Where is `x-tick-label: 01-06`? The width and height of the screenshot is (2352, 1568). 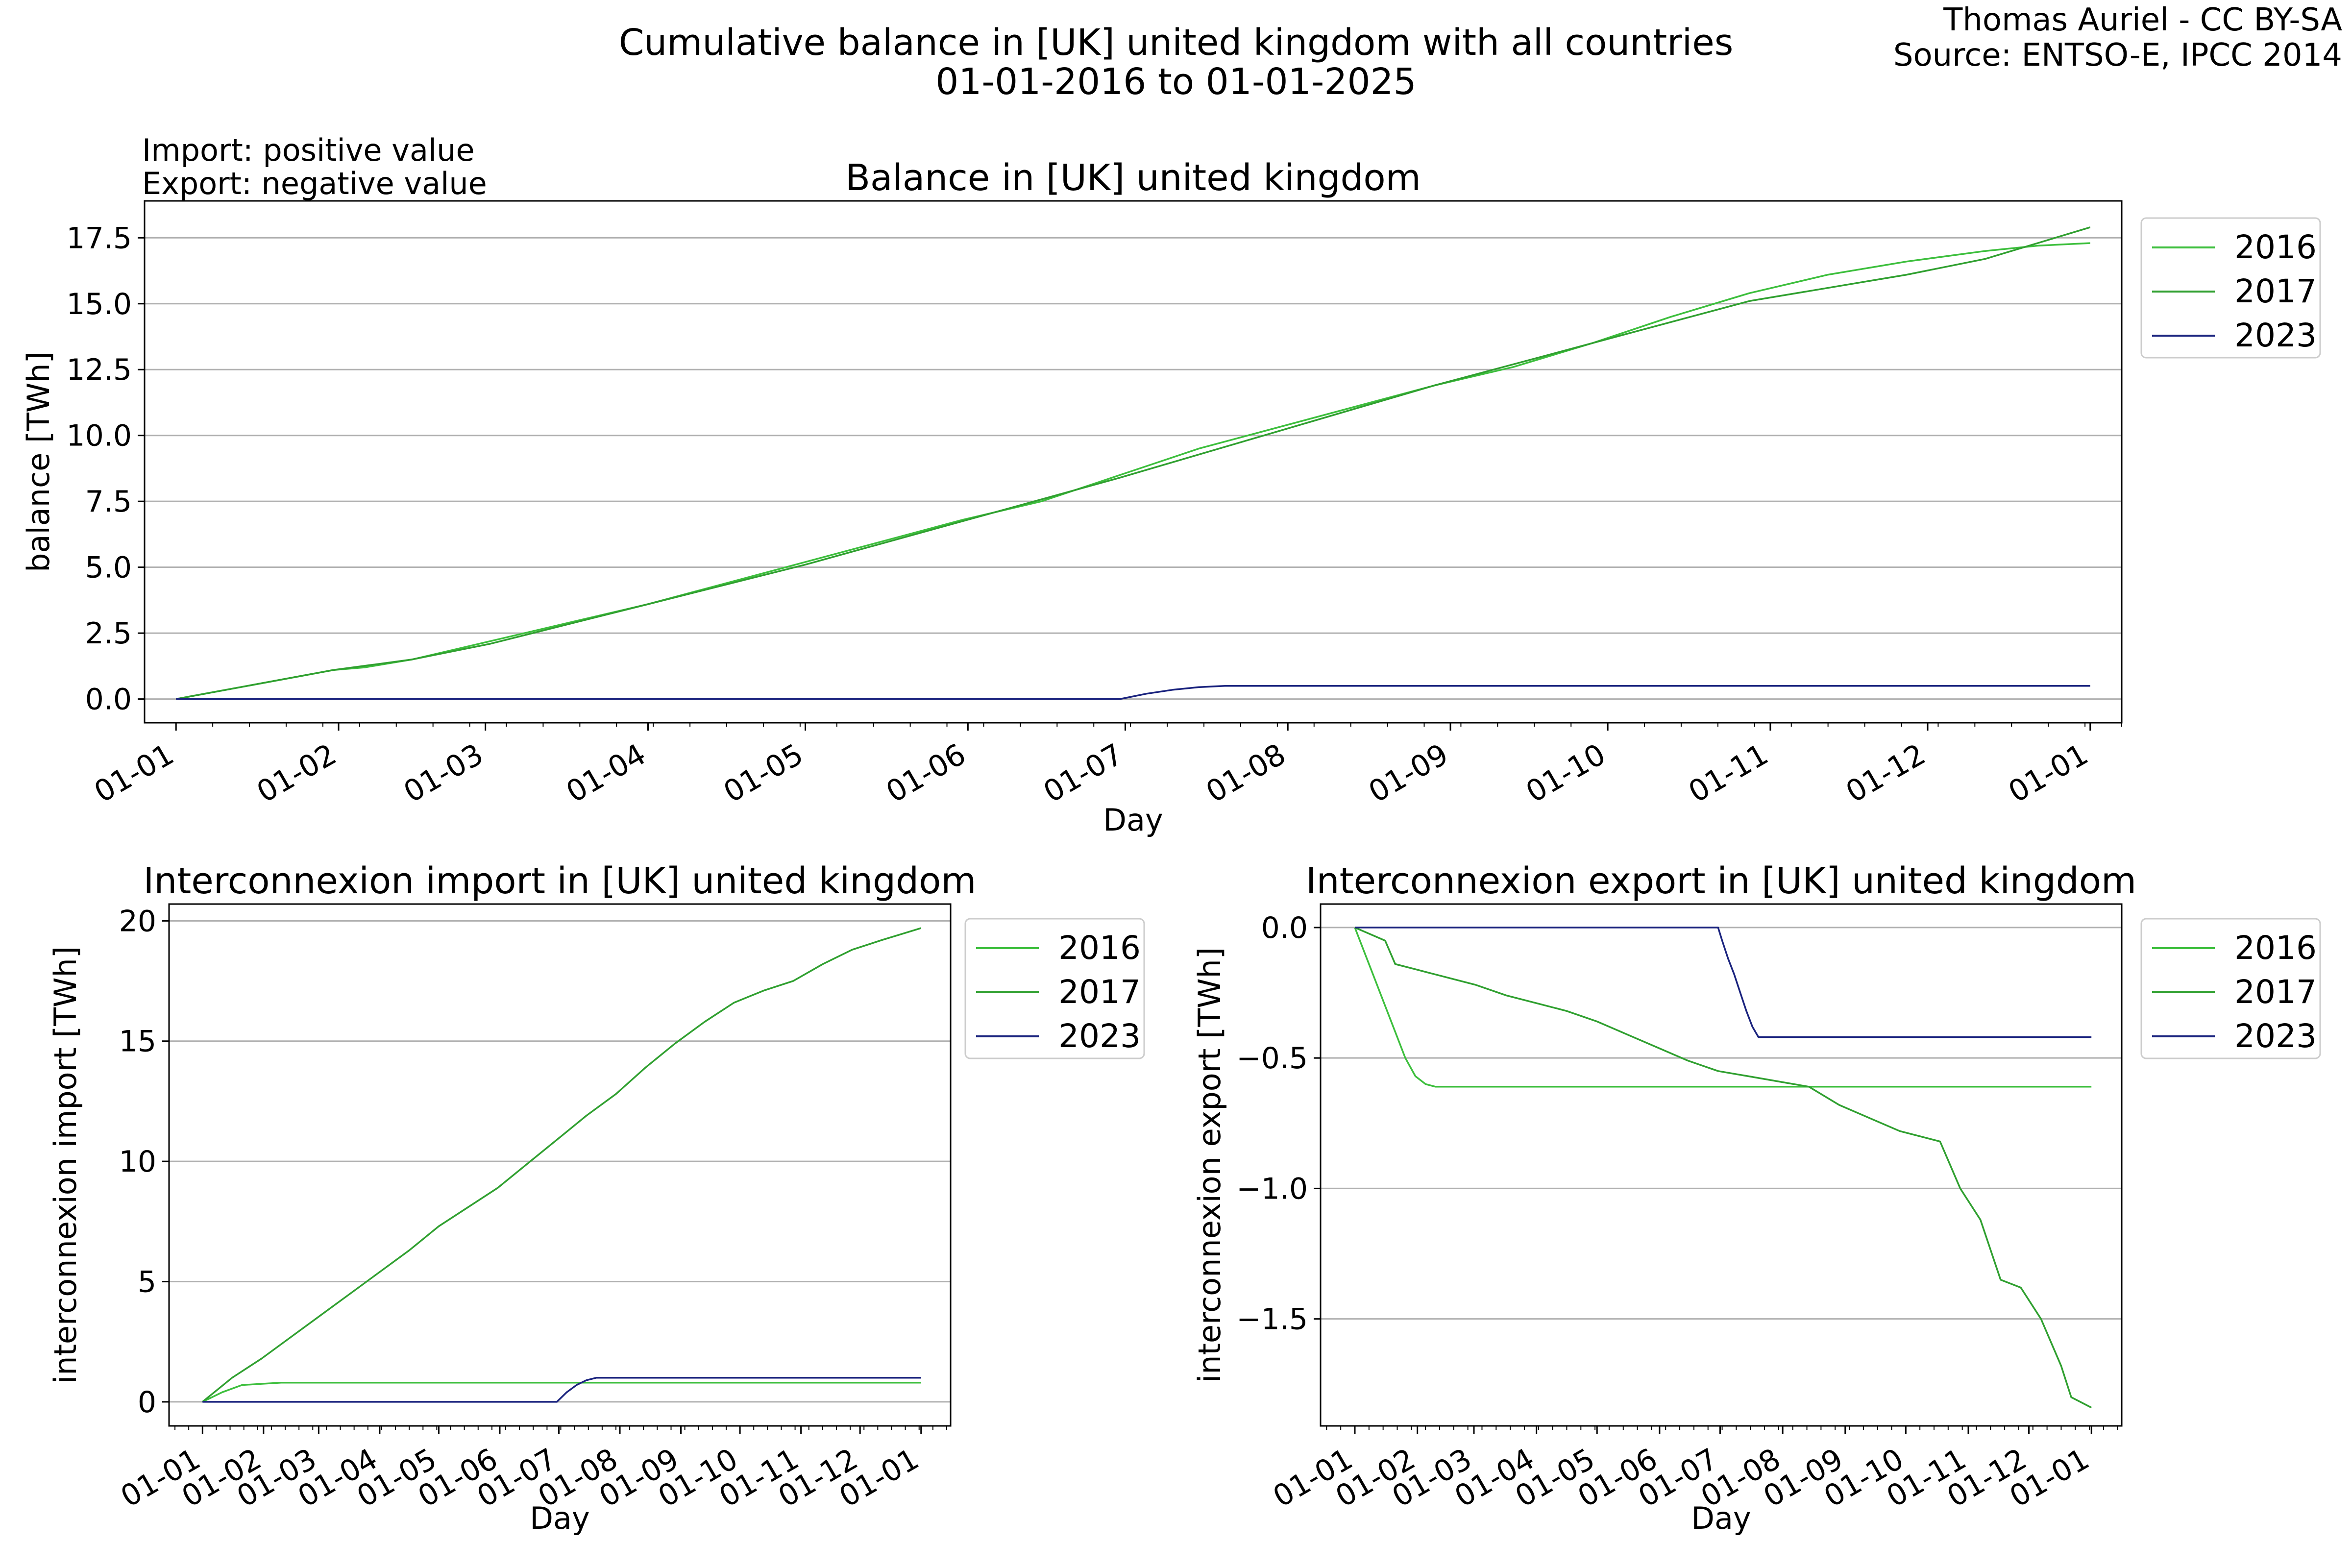
x-tick-label: 01-06 is located at coordinates (926, 773).